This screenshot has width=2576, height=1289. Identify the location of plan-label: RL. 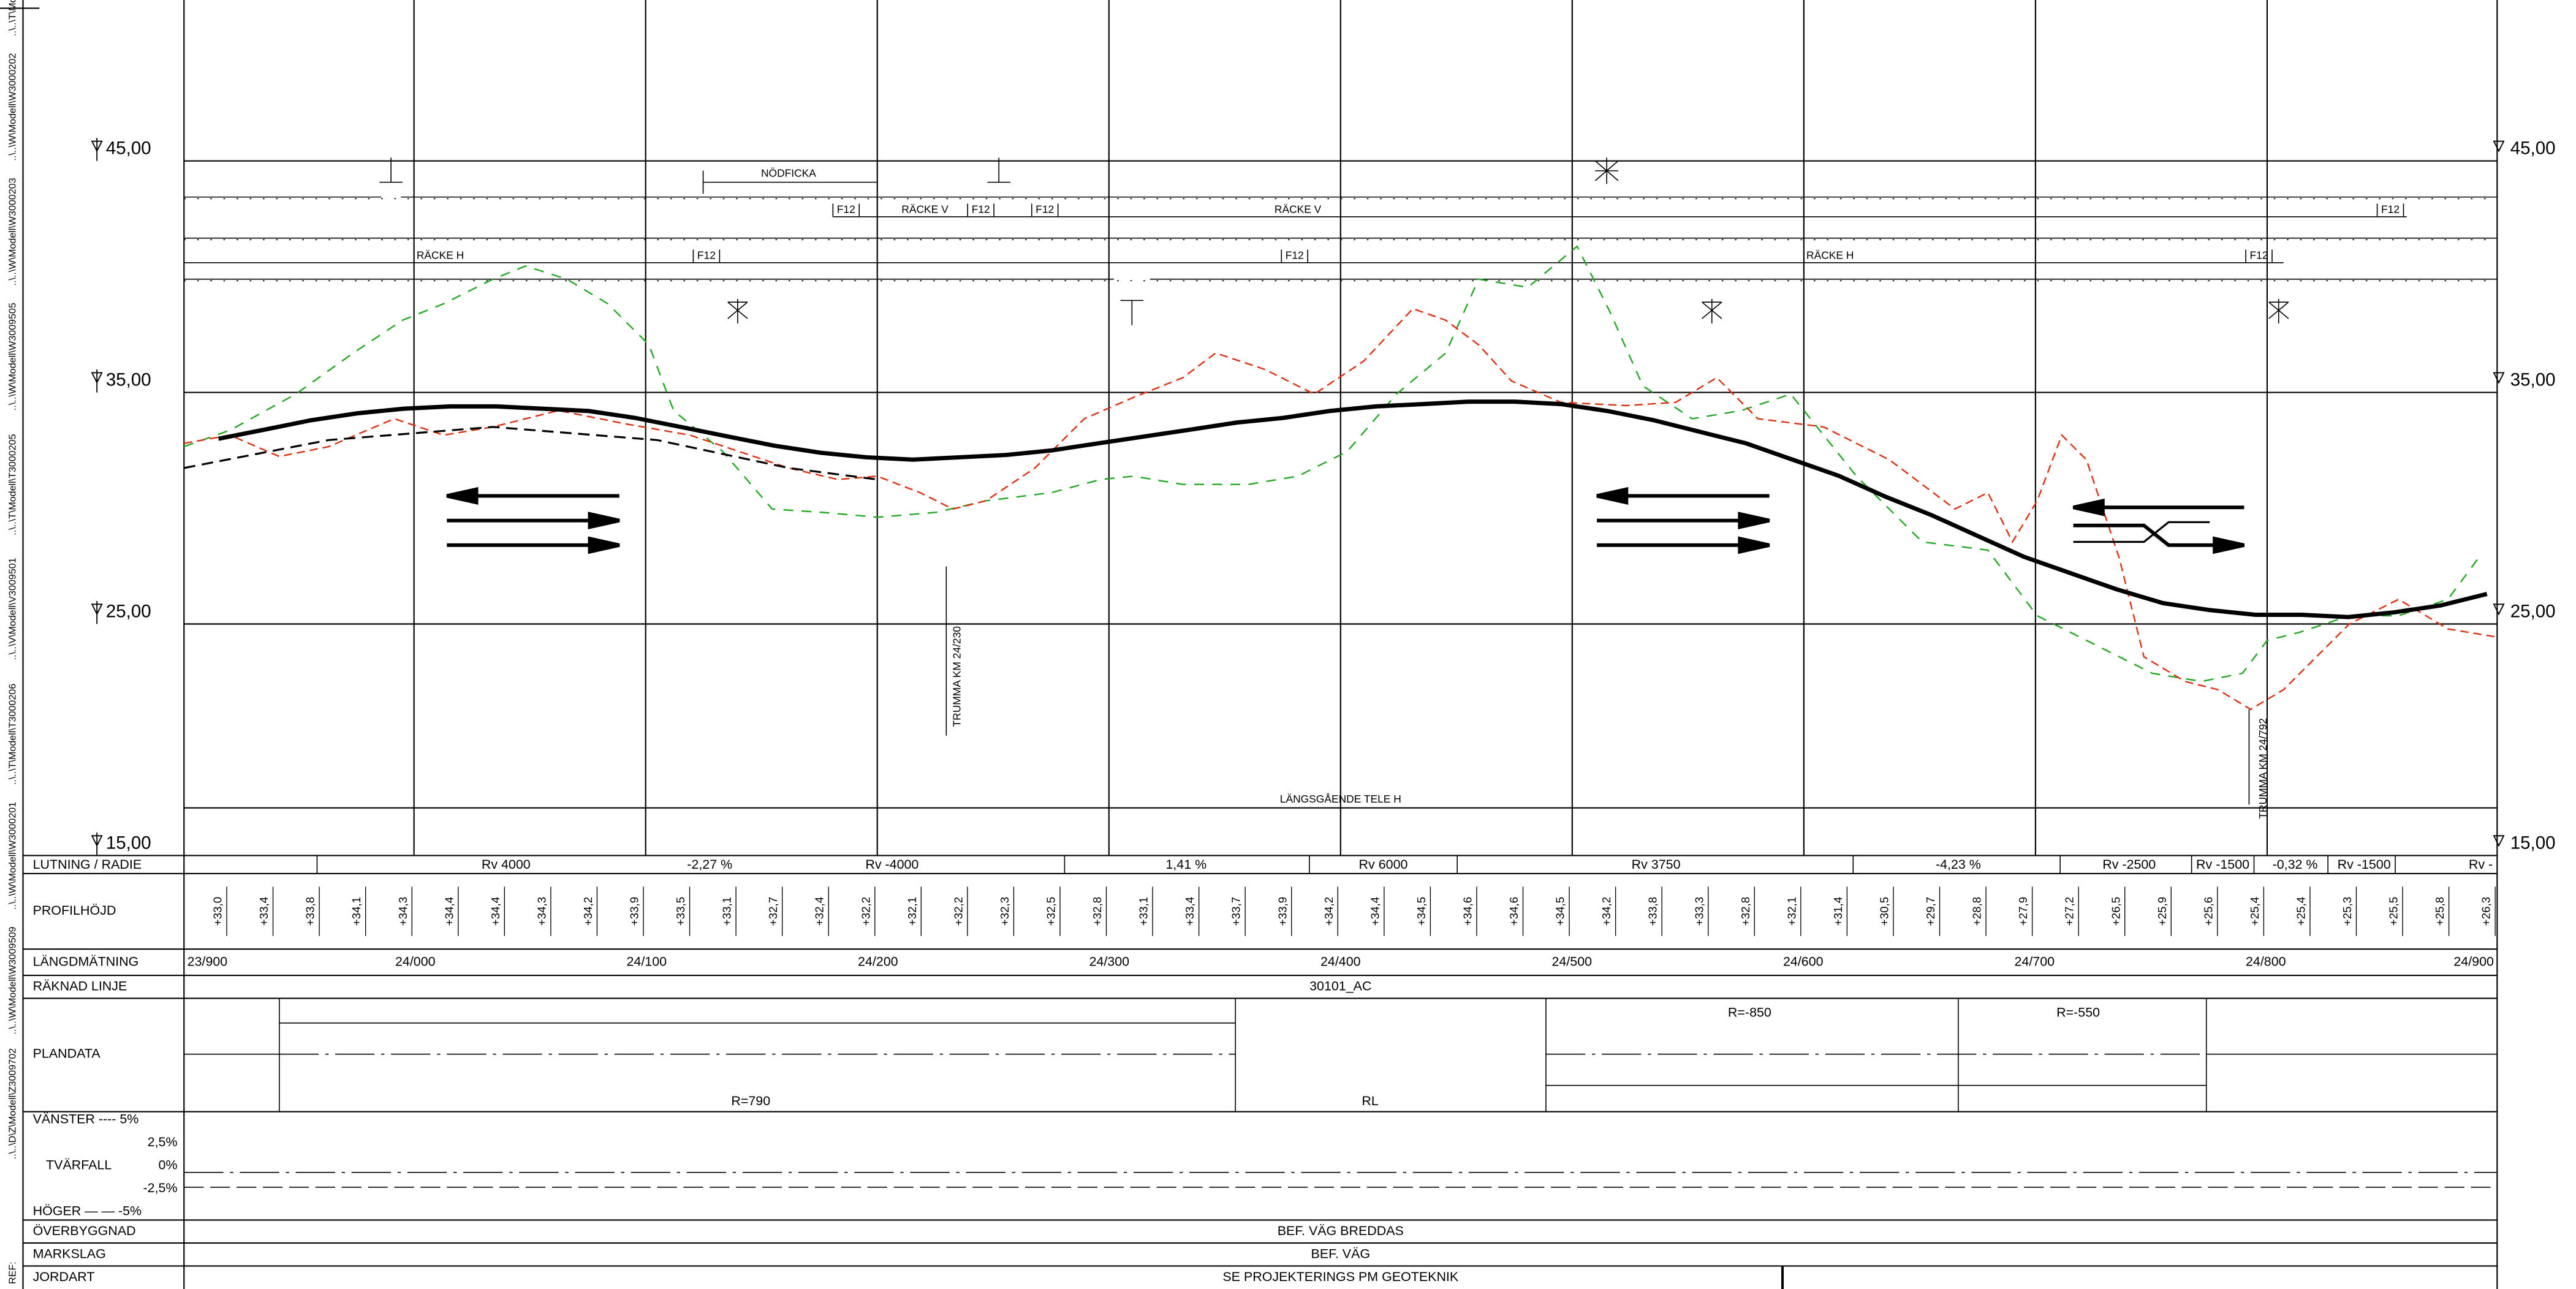
(1370, 1101).